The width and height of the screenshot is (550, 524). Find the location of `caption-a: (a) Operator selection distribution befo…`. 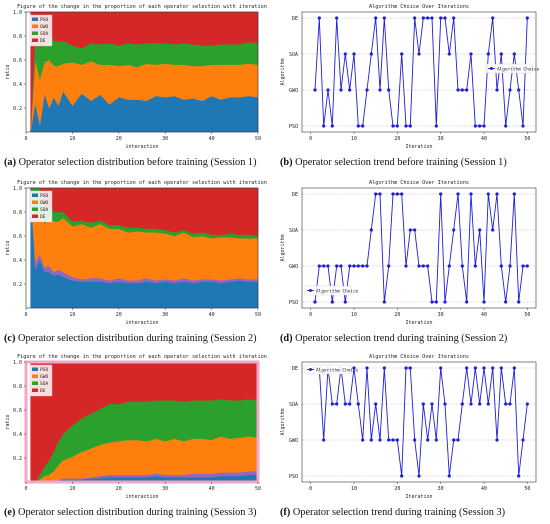

caption-a: (a) Operator selection distribution befo… is located at coordinates (140, 162).